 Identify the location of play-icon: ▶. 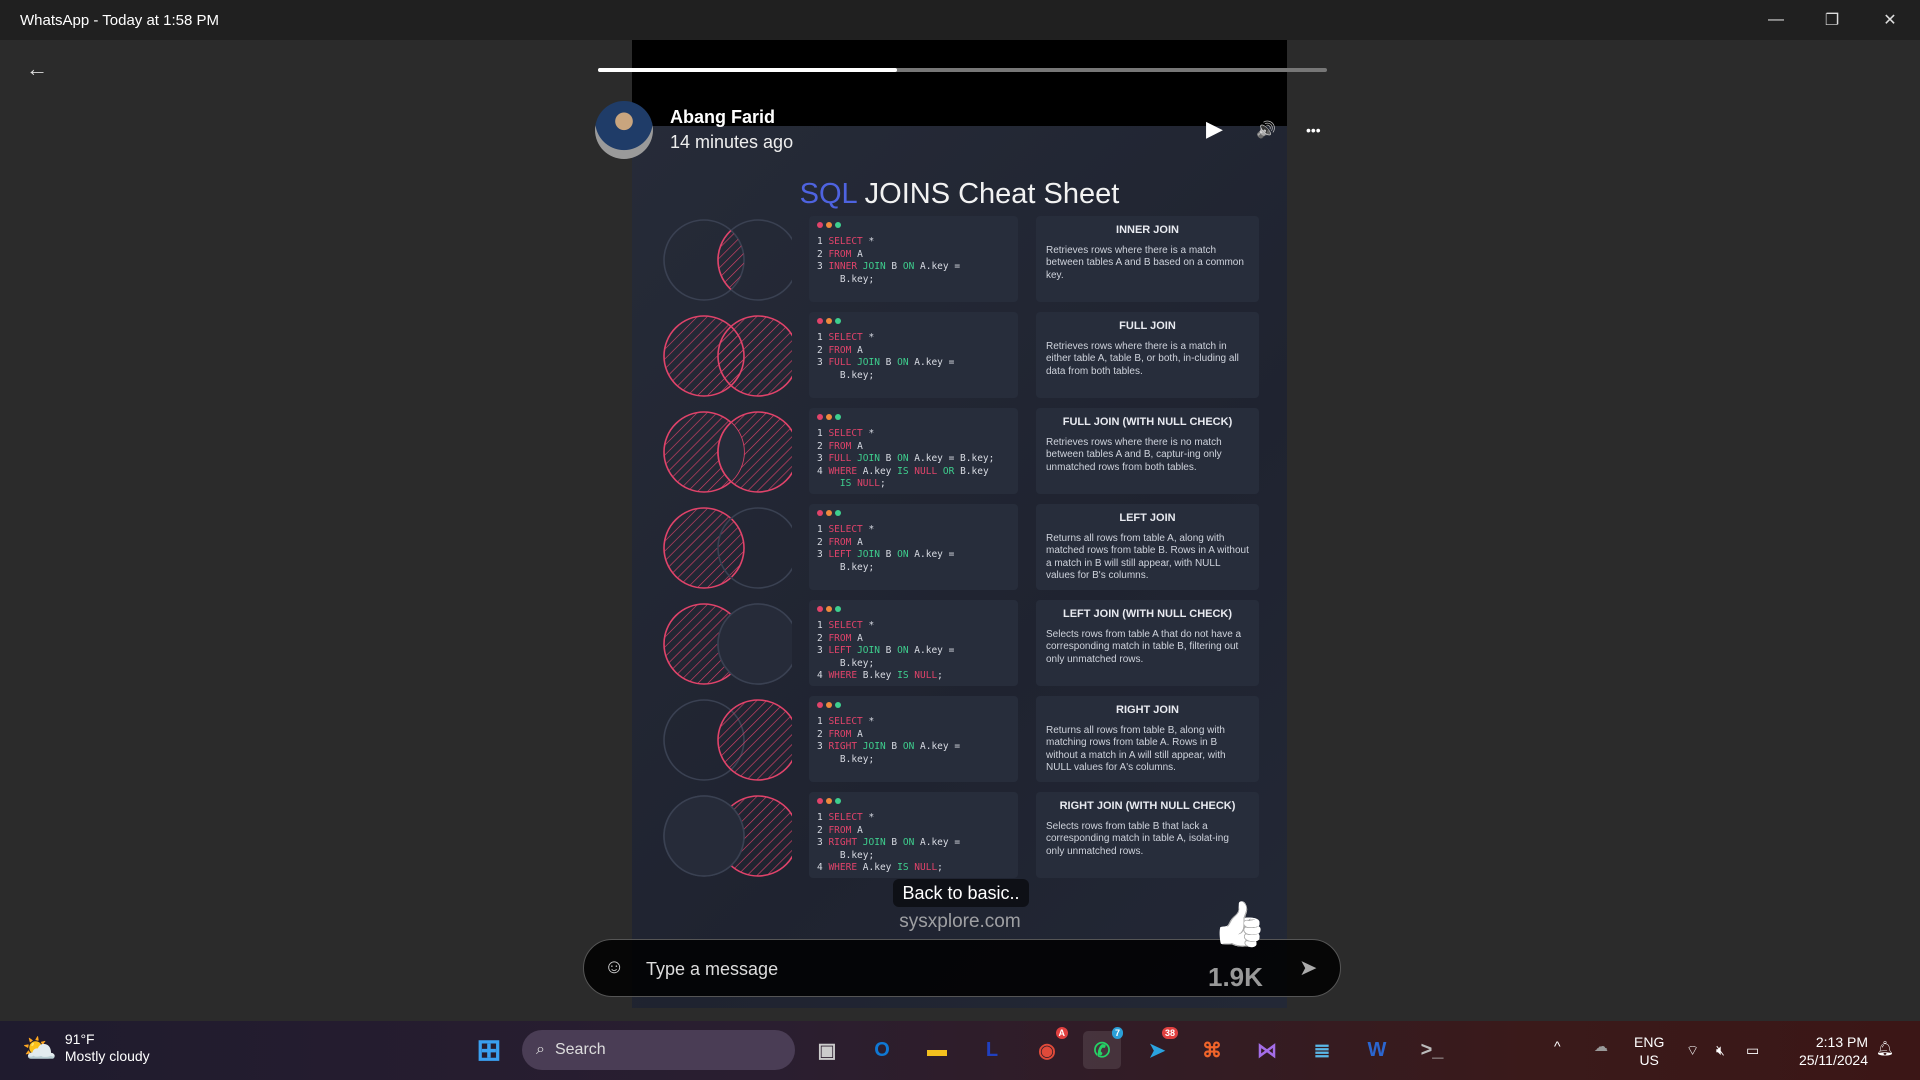
(1214, 128).